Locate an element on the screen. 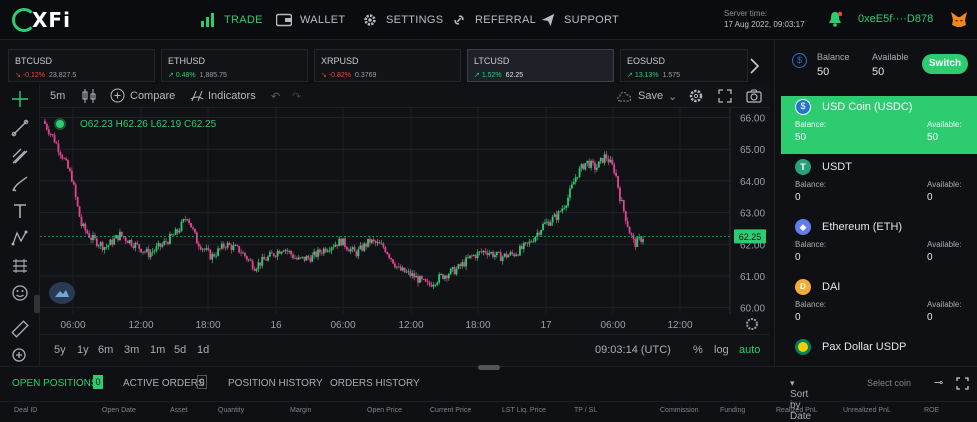 The height and width of the screenshot is (422, 977). range-3m: 3m is located at coordinates (132, 350).